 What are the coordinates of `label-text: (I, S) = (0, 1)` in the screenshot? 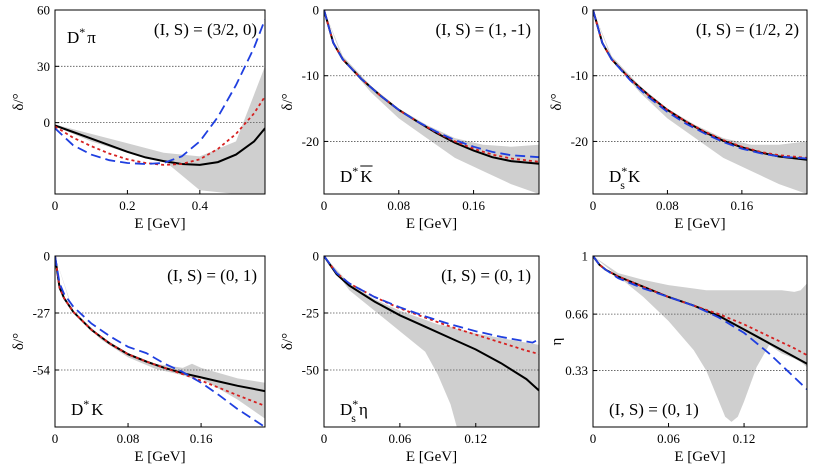 It's located at (212, 275).